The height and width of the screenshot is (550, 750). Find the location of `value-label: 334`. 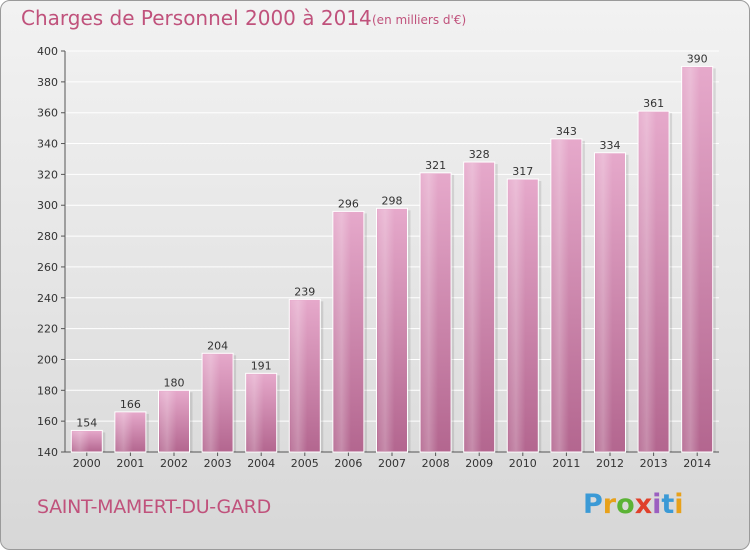

value-label: 334 is located at coordinates (610, 145).